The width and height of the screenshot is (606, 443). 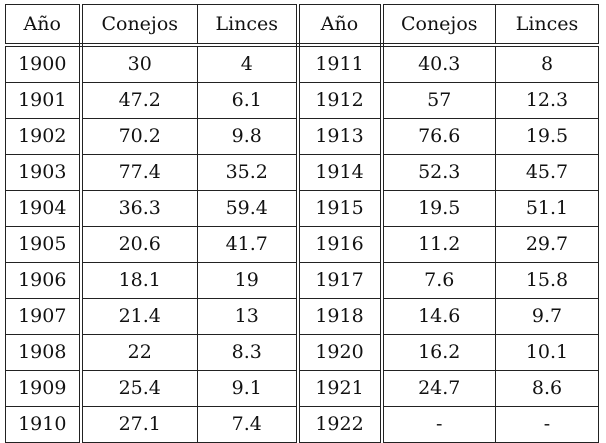 I want to click on cell-year-left: 1901, so click(x=44, y=100).